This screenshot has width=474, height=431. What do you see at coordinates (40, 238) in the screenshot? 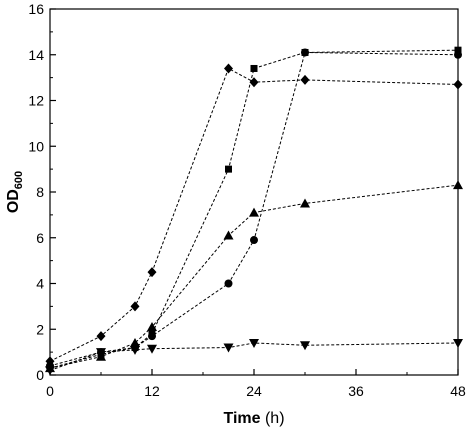
I see `y-tick-label: 6` at bounding box center [40, 238].